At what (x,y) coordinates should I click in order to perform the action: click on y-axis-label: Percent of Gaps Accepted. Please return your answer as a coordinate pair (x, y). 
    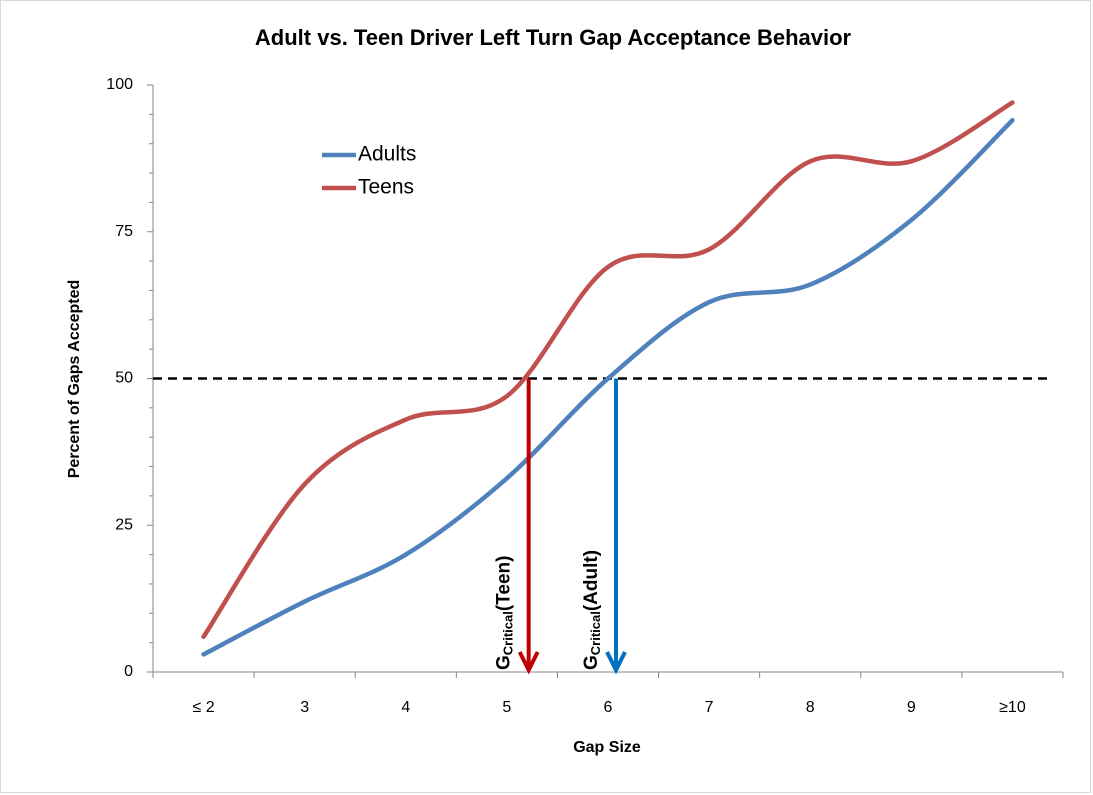
    Looking at the image, I should click on (74, 379).